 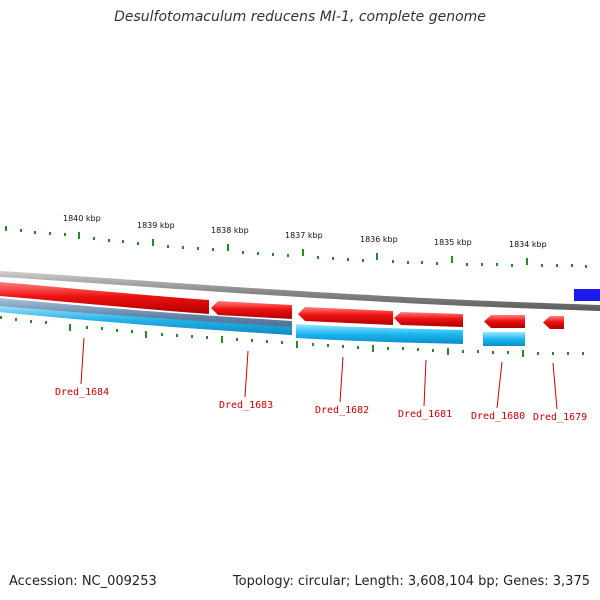 I want to click on kbp-label: 1836 kbp, so click(x=379, y=239).